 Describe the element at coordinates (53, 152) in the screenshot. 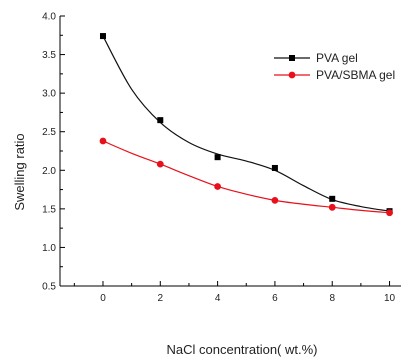

I see `y-ticks: 0.5 1.0 1.5 2.0 2.5 3.0 3.5 4.0` at that location.